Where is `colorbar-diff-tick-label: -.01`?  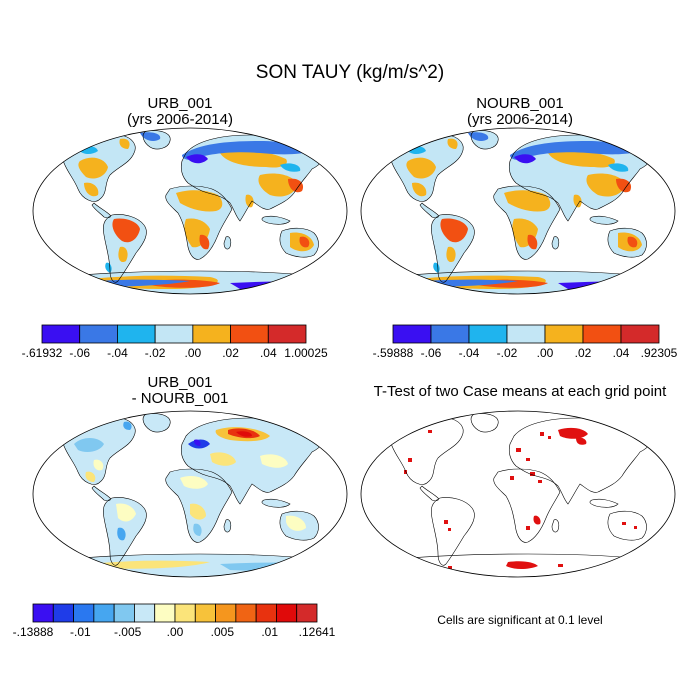 colorbar-diff-tick-label: -.01 is located at coordinates (80, 632).